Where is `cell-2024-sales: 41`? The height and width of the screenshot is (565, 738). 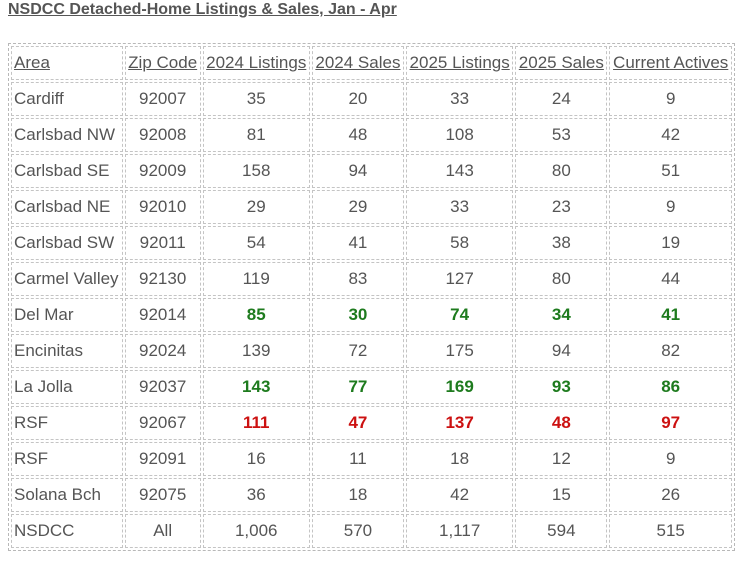
cell-2024-sales: 41 is located at coordinates (357, 243).